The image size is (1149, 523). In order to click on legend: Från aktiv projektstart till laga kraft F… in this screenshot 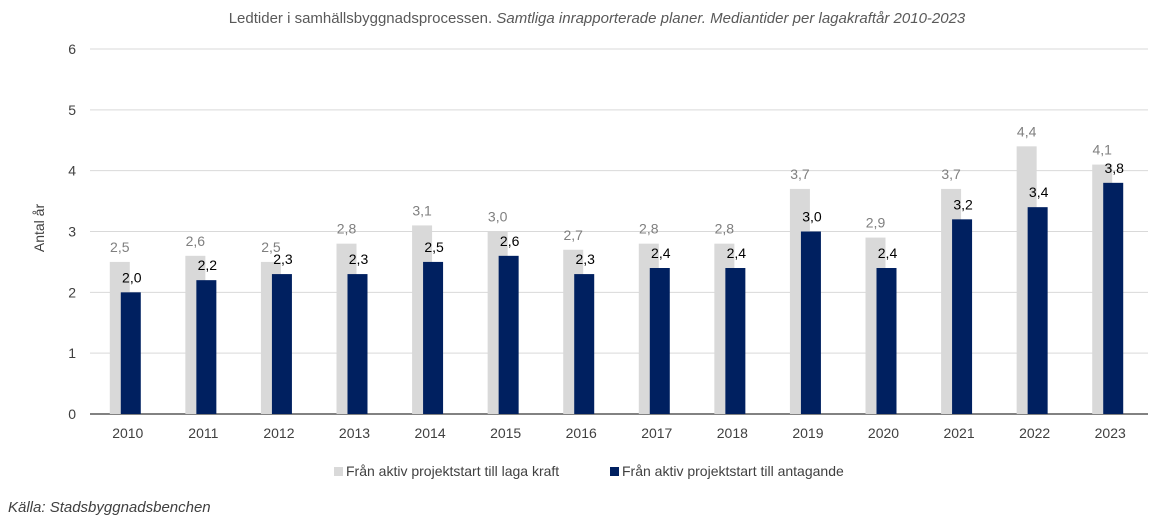, I will do `click(589, 471)`.